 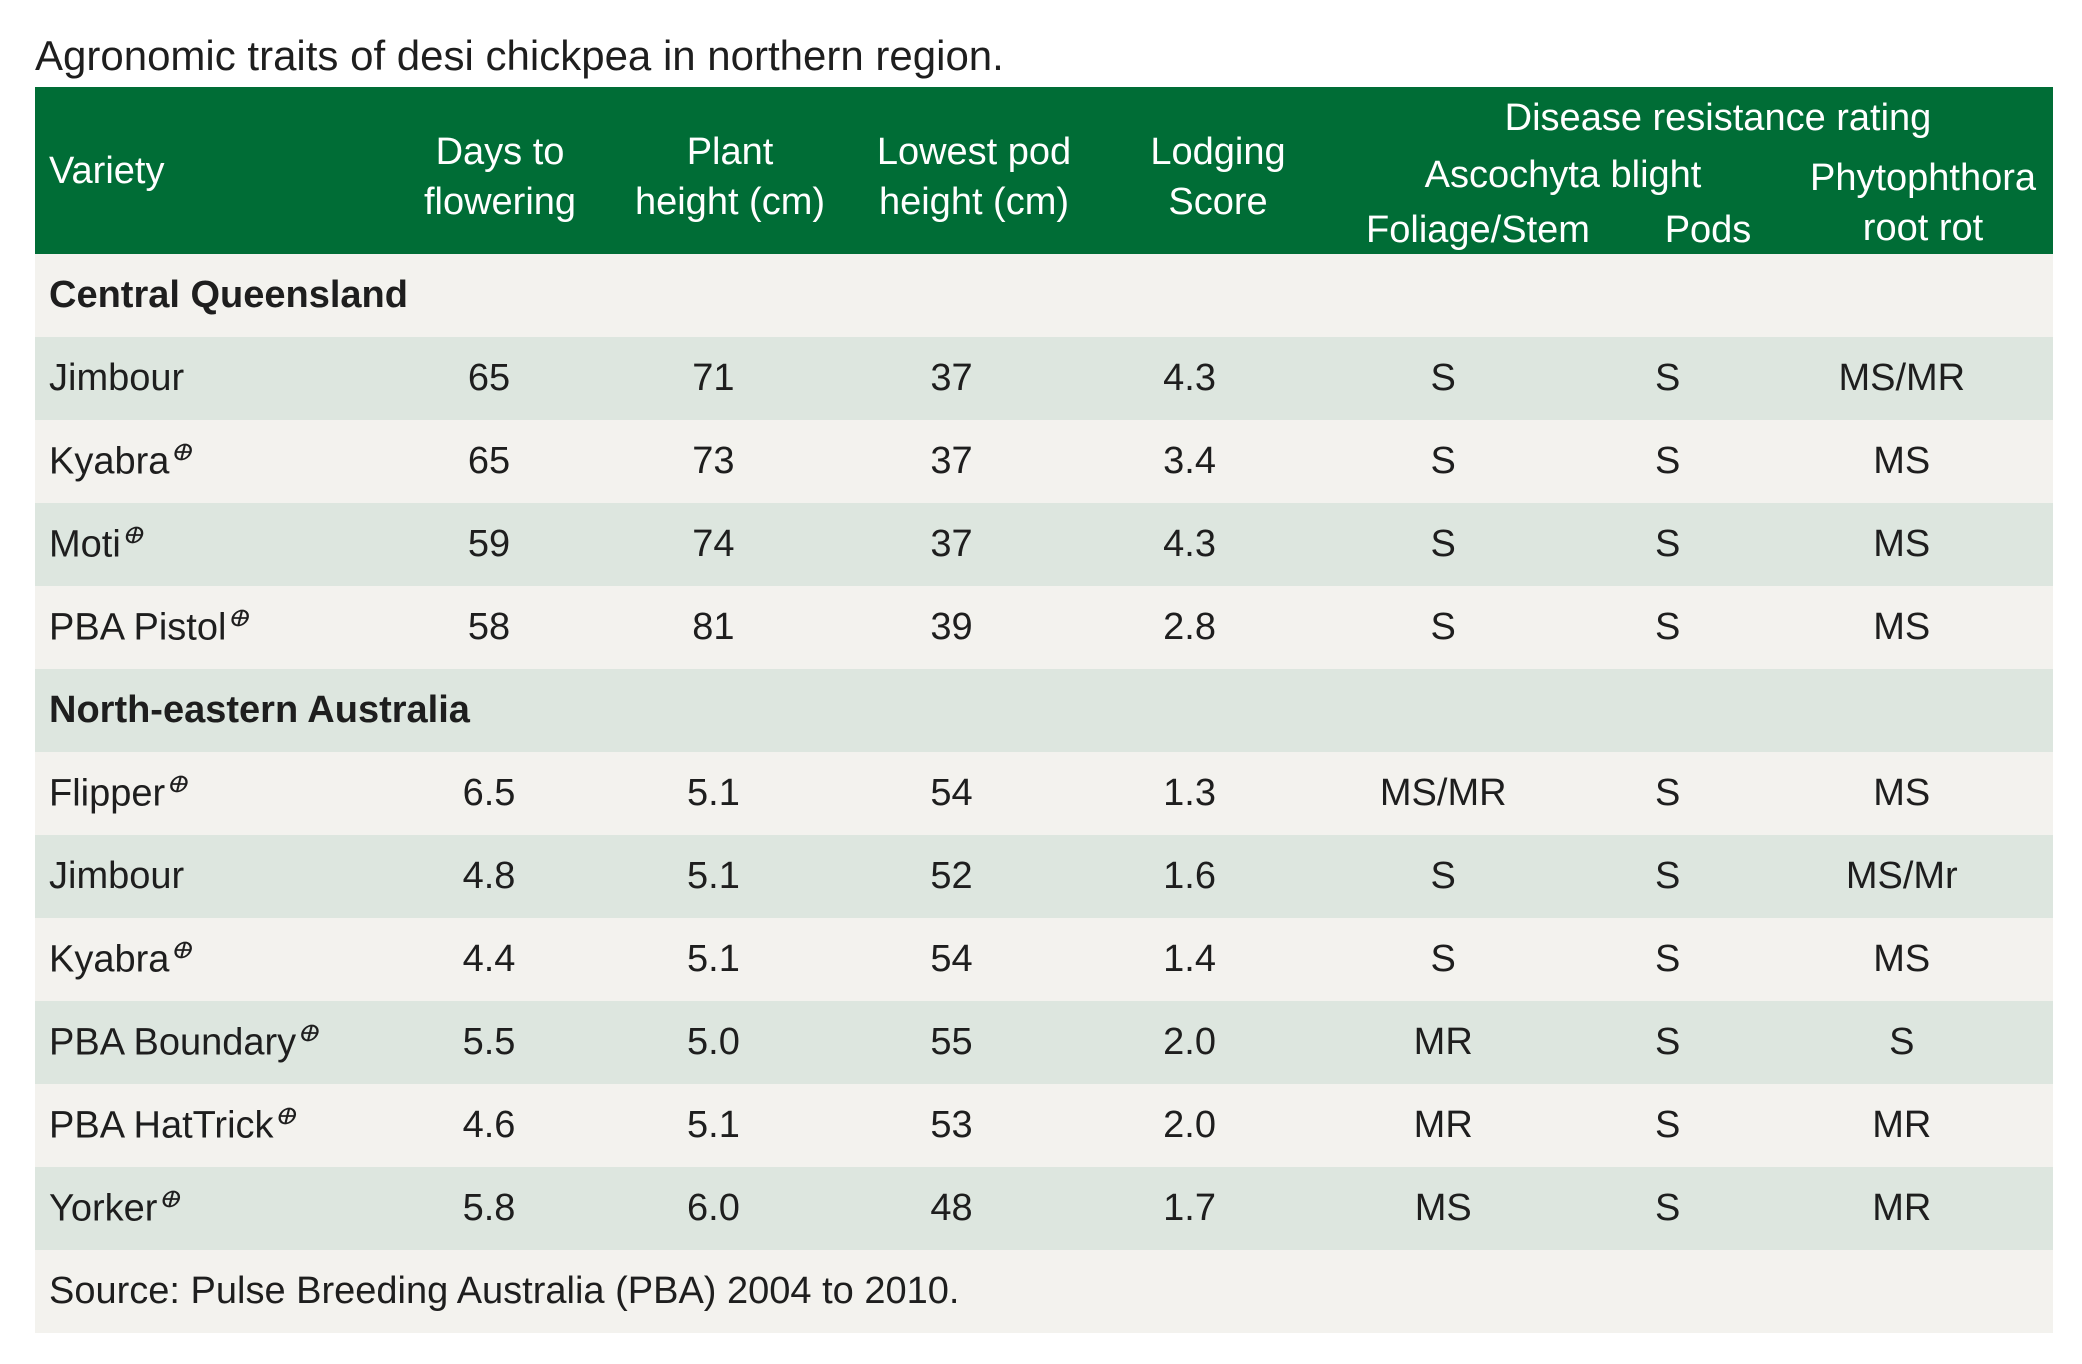 I want to click on header-pods: Pods, so click(x=1708, y=230).